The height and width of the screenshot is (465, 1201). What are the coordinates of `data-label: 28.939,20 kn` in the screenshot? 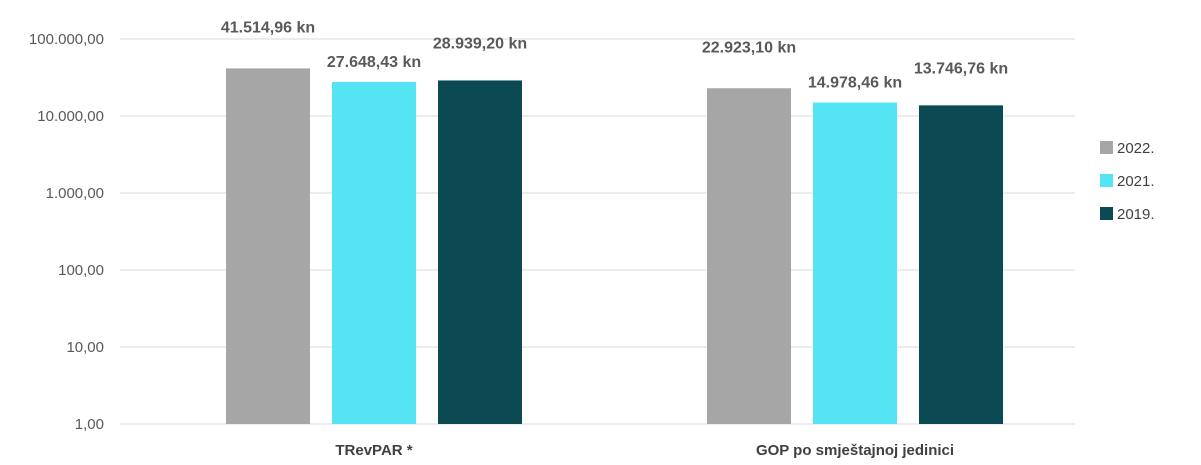 It's located at (480, 43).